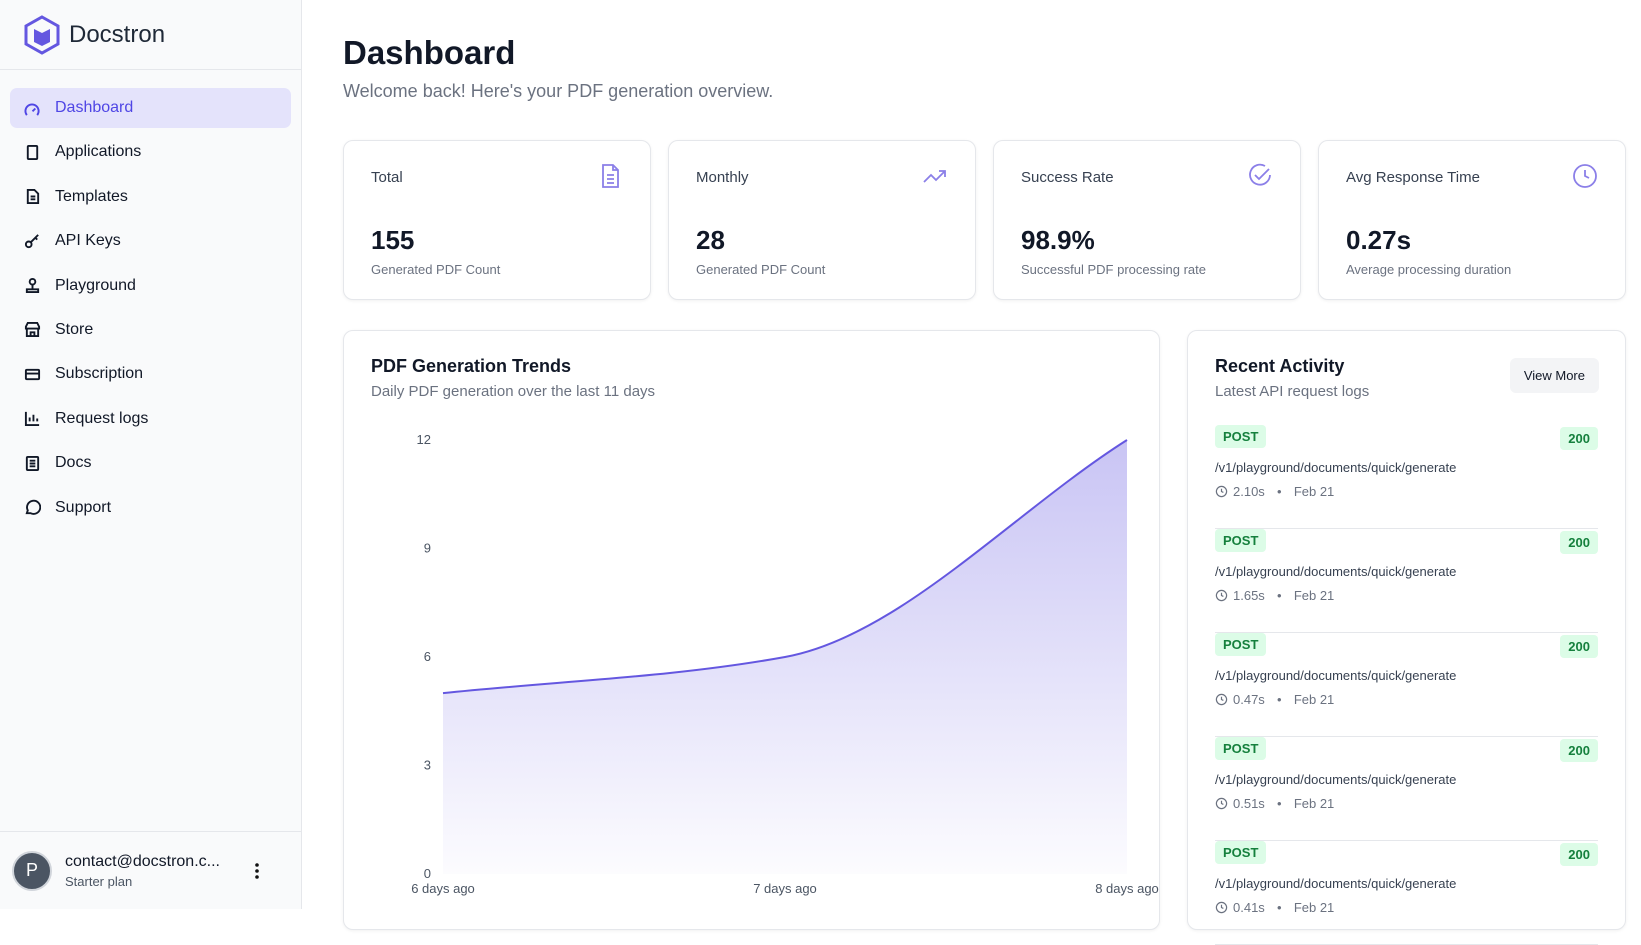 Image resolution: width=1641 pixels, height=945 pixels. What do you see at coordinates (257, 871) in the screenshot?
I see `menu-icon` at bounding box center [257, 871].